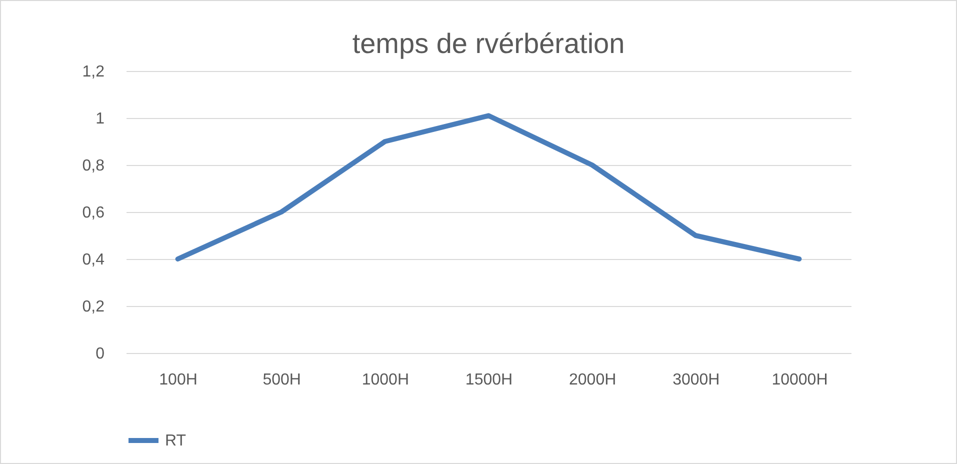  What do you see at coordinates (800, 380) in the screenshot?
I see `x-tick-label: 10000H` at bounding box center [800, 380].